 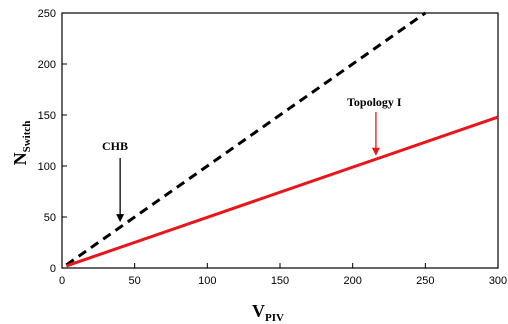 I want to click on x-tick-label: 150, so click(x=280, y=281).